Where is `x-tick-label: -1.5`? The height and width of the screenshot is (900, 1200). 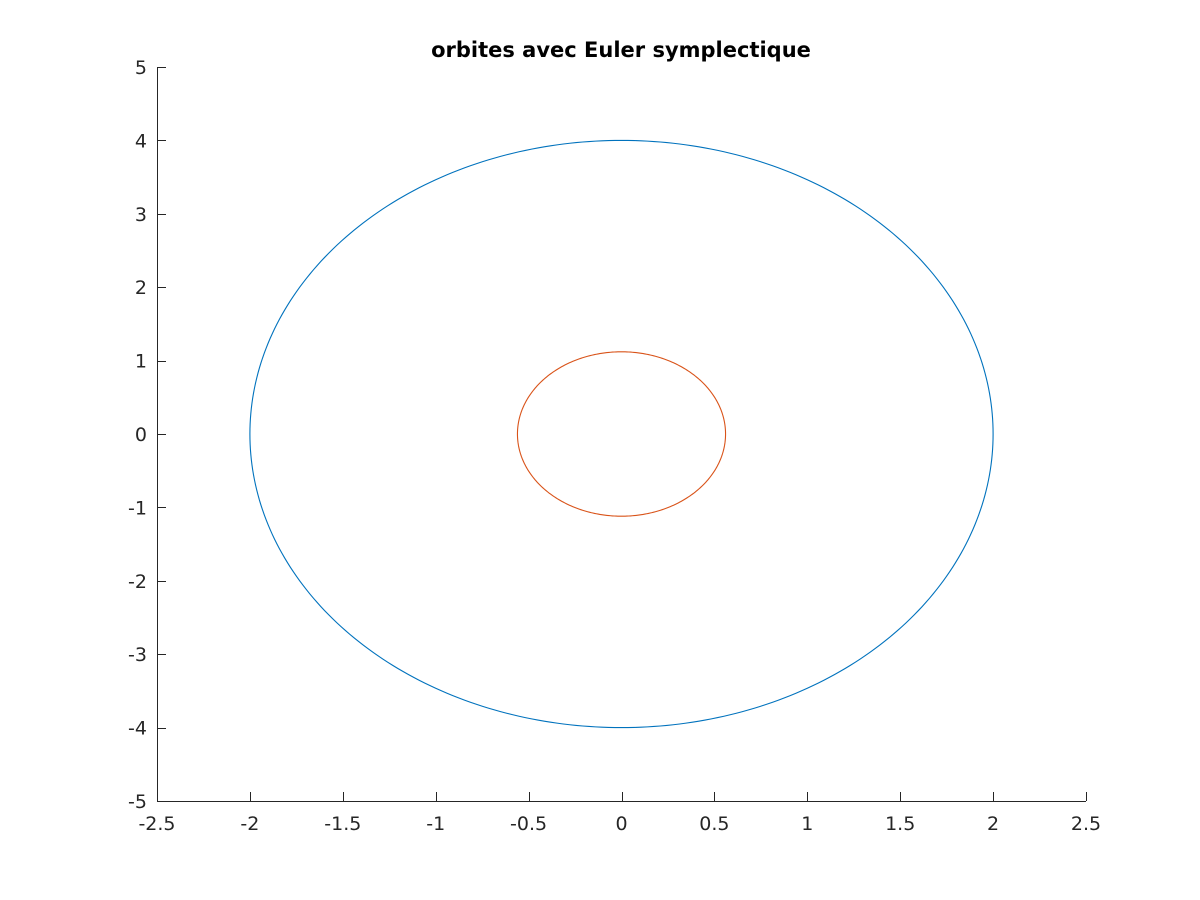 x-tick-label: -1.5 is located at coordinates (342, 824).